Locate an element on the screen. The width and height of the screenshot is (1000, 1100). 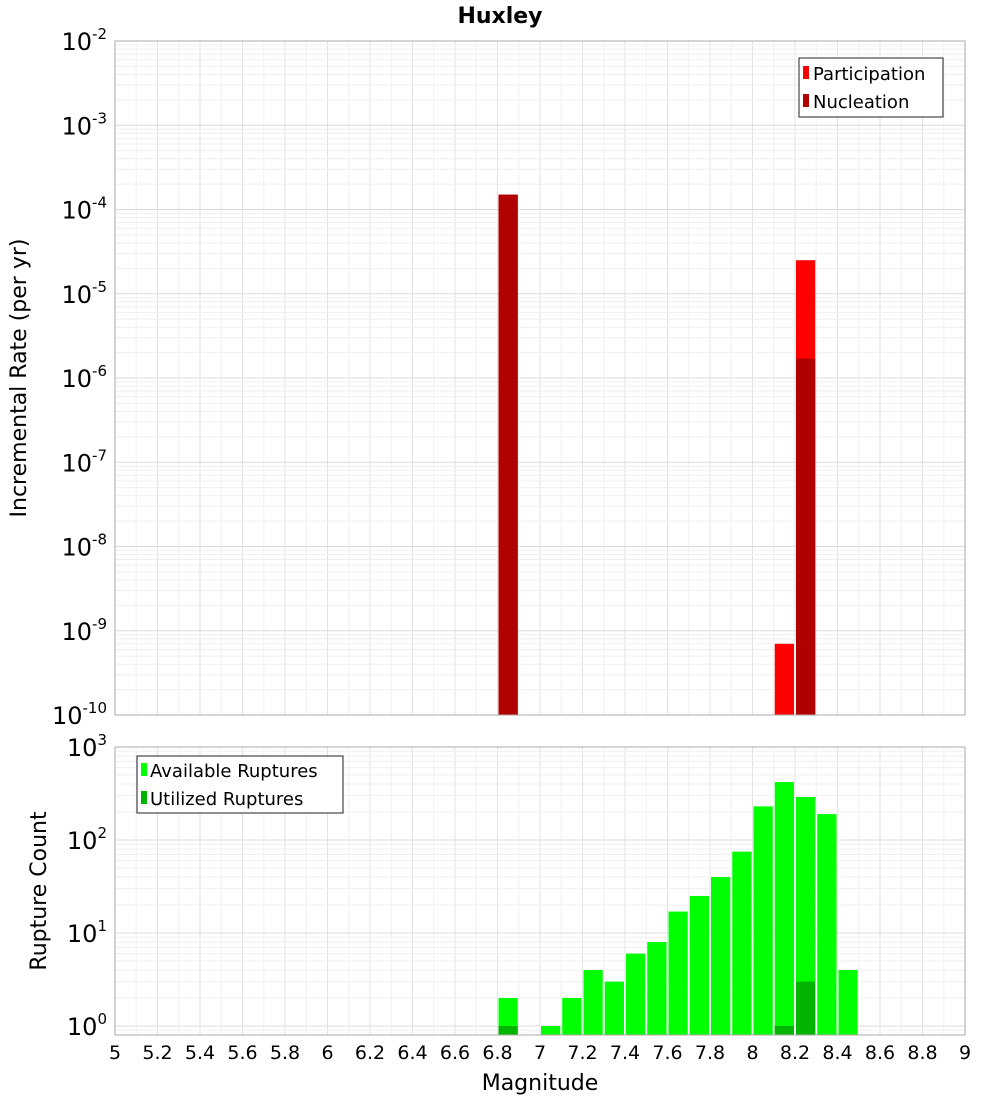
rate-y-tick-label: 10⁻⁹ is located at coordinates (84, 630).